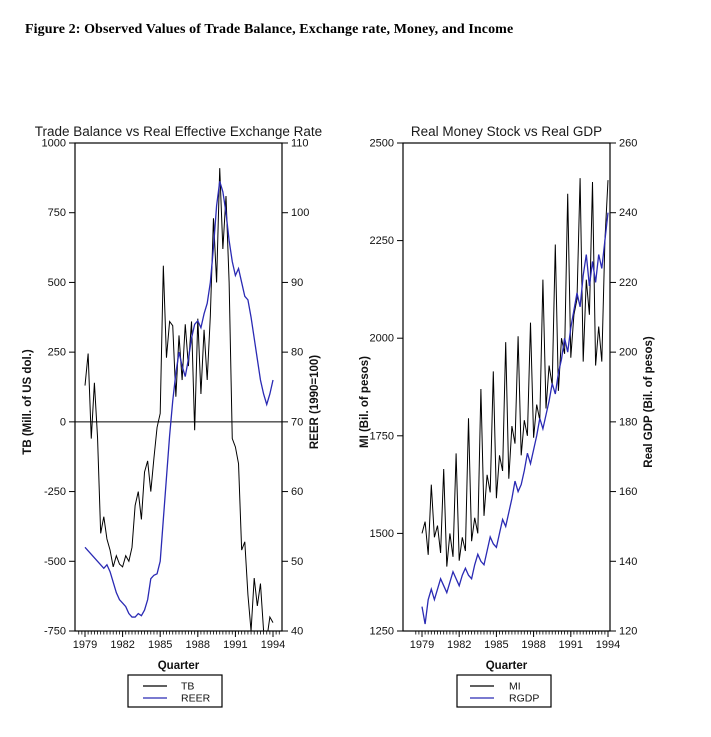  Describe the element at coordinates (649, 402) in the screenshot. I see `y-right-axis-title: Real GDP (Bil. of pesos)` at that location.